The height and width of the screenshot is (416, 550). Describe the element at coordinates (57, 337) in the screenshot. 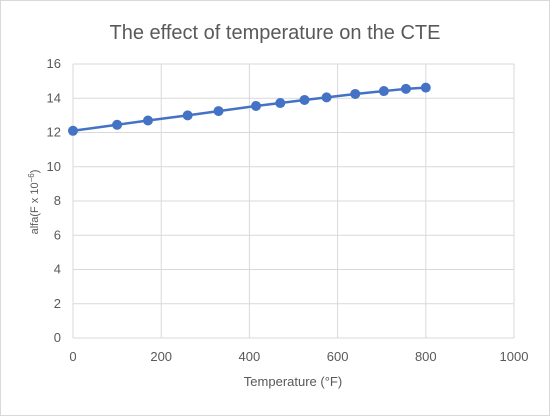

I see `y-tick-label: 0` at that location.